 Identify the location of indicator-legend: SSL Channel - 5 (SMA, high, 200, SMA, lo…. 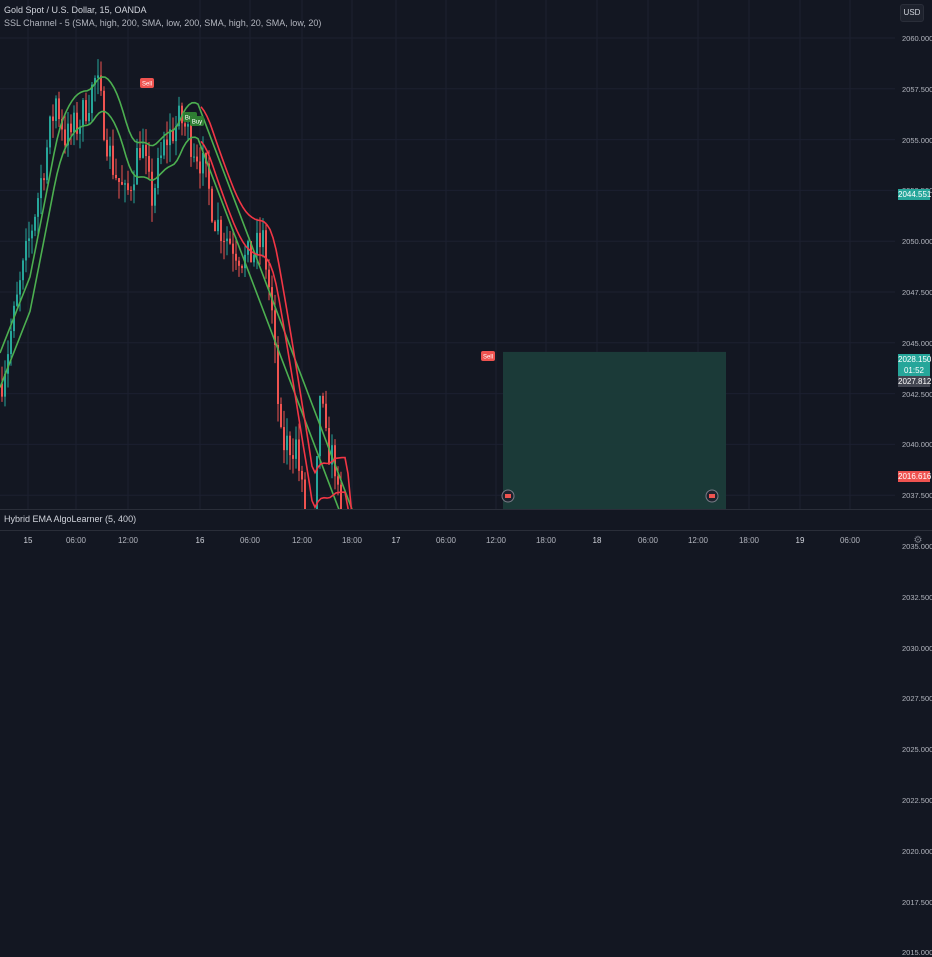
(163, 23).